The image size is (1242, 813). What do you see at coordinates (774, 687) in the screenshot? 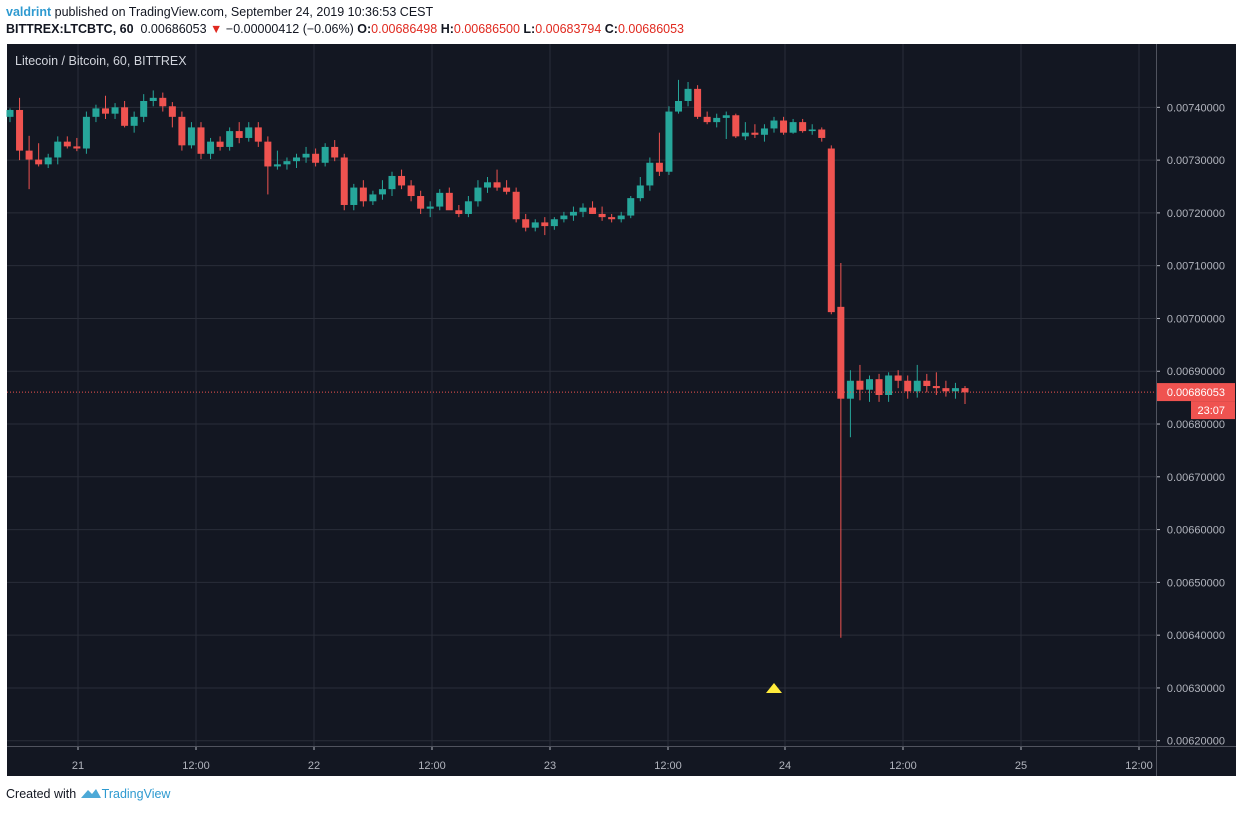
I see `triangle-marker-icon` at bounding box center [774, 687].